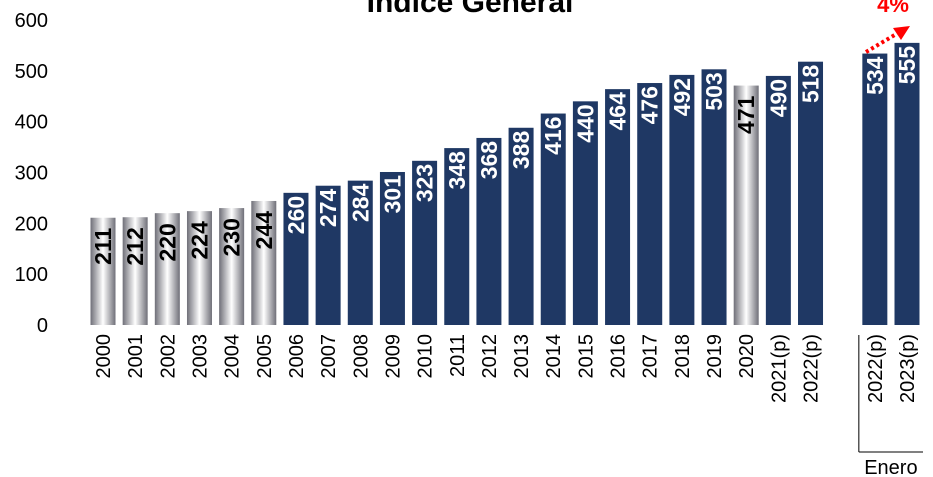 The width and height of the screenshot is (933, 477). Describe the element at coordinates (31, 224) in the screenshot. I see `y-tick-label: 200` at that location.